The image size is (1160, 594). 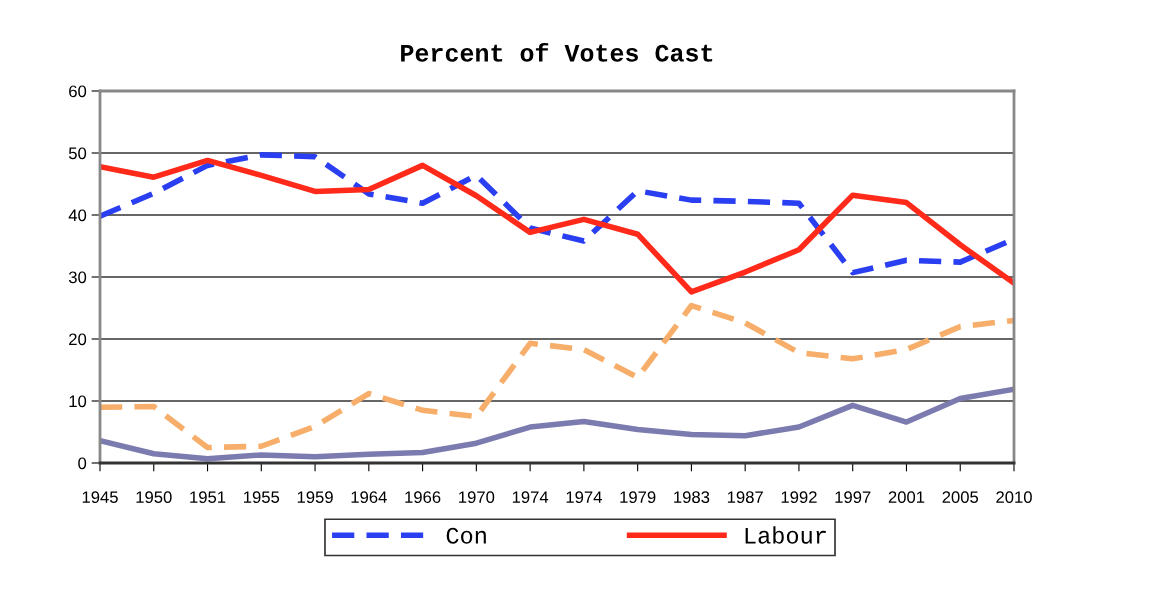 I want to click on x-tick-label: 1945, so click(x=100, y=497).